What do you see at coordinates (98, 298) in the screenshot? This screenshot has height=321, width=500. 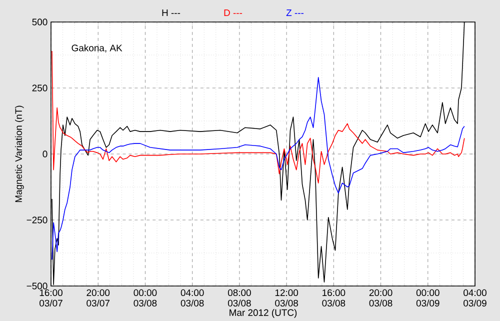 I see `x-tick-label: 20:00 03/07` at bounding box center [98, 298].